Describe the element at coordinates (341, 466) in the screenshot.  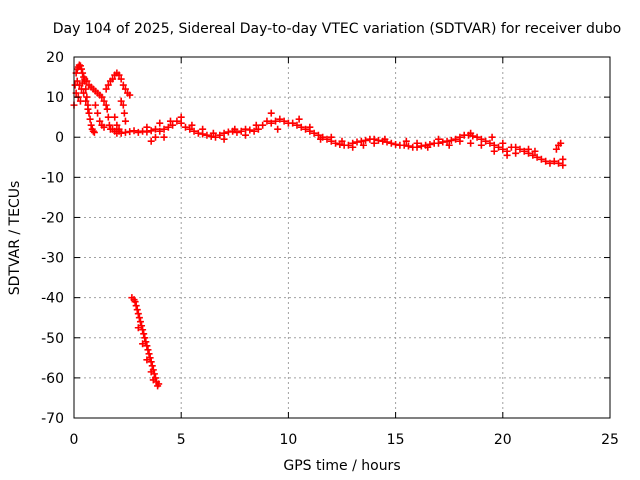
I see `x-axis-title: GPS time / hours` at that location.